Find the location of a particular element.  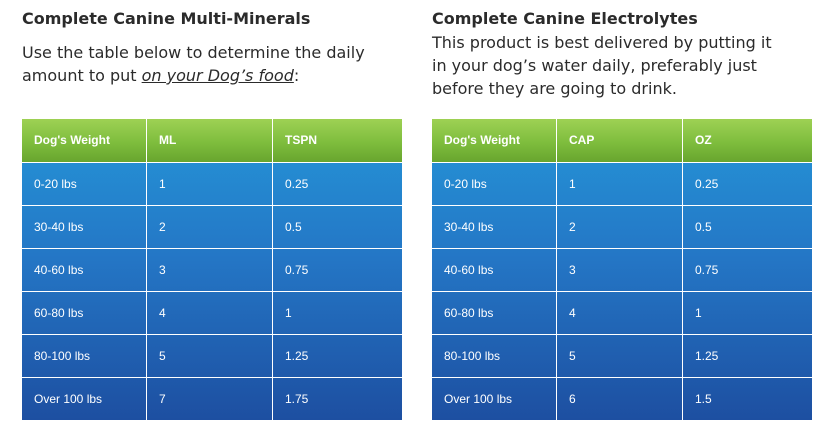

header-ml: ML is located at coordinates (209, 141).